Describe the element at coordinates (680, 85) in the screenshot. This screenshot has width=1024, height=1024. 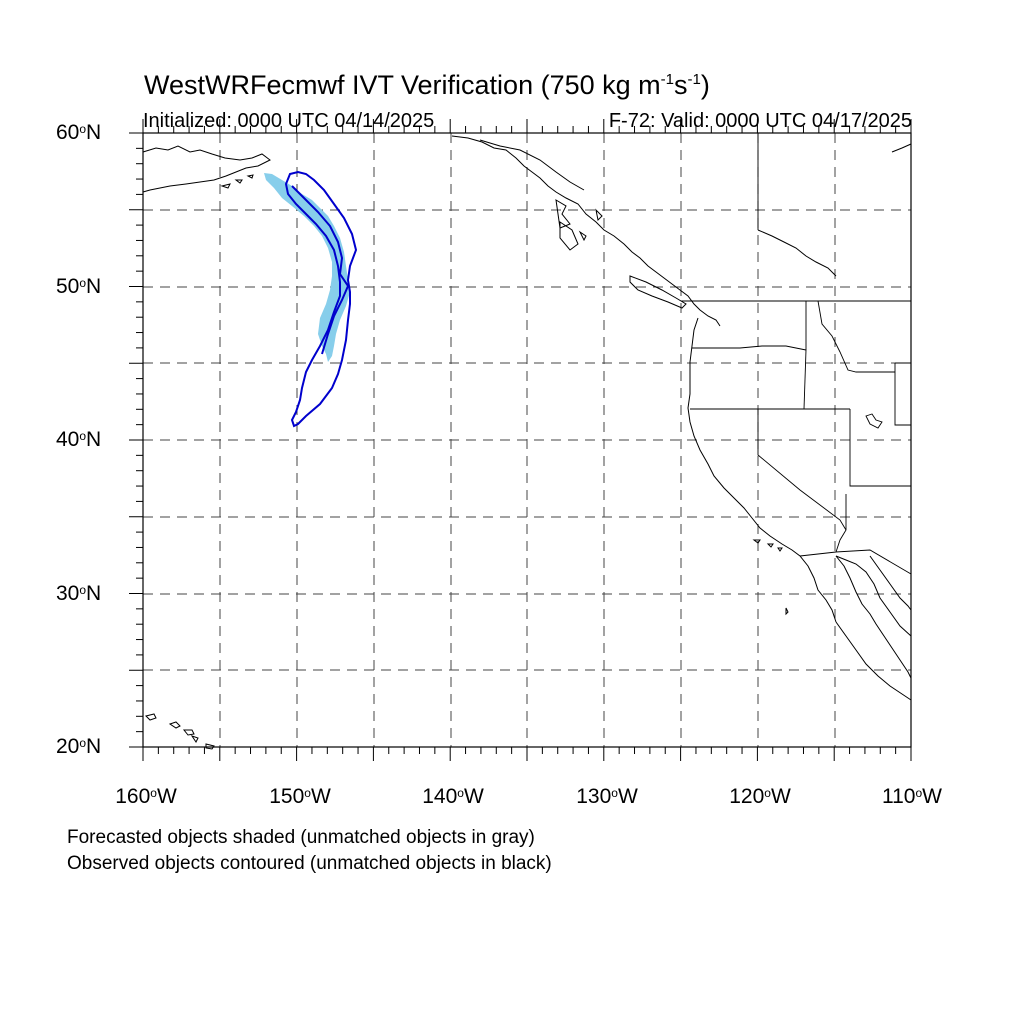
I see `title-mid: s` at that location.